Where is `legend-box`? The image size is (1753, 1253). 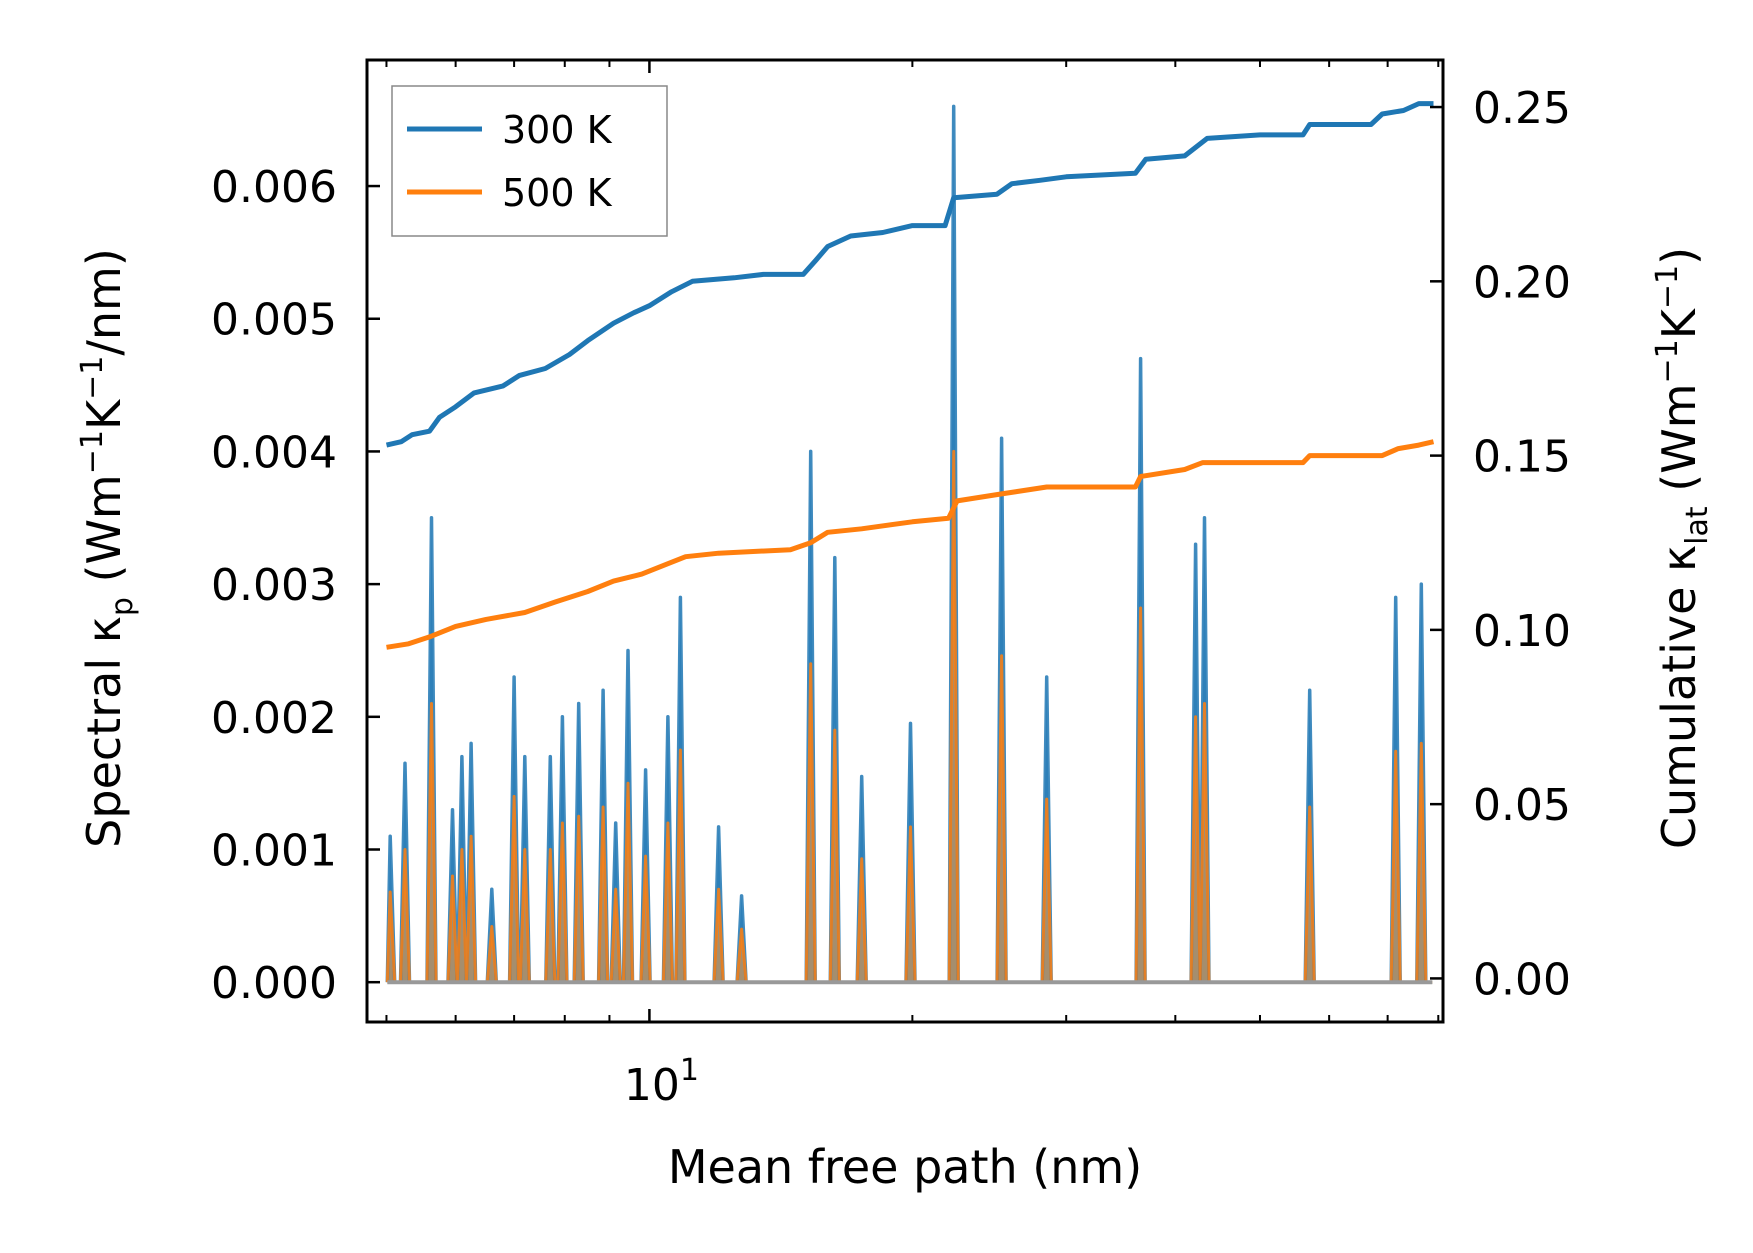 legend-box is located at coordinates (529, 161).